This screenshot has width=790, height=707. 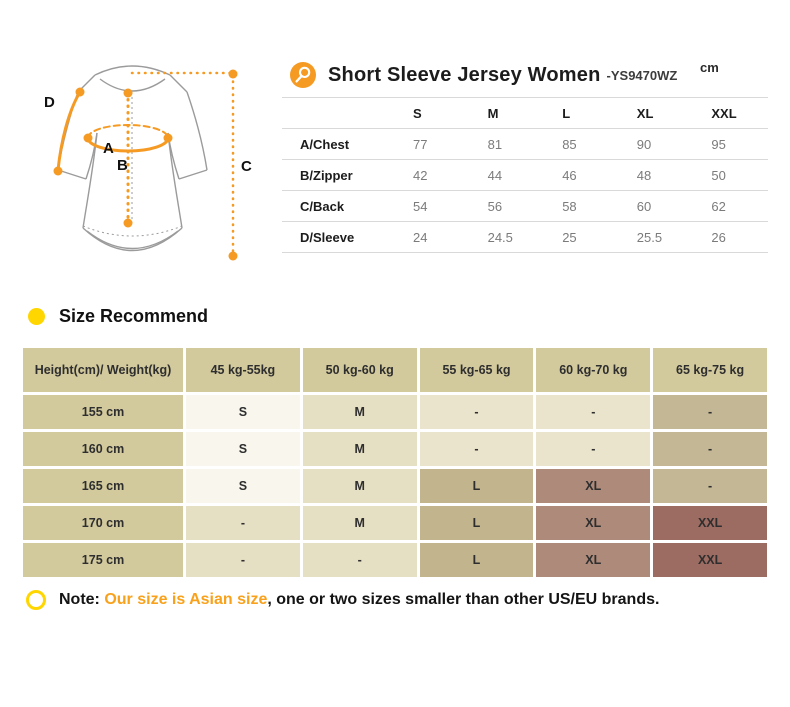 What do you see at coordinates (103, 449) in the screenshot?
I see `height-cell: 160 cm` at bounding box center [103, 449].